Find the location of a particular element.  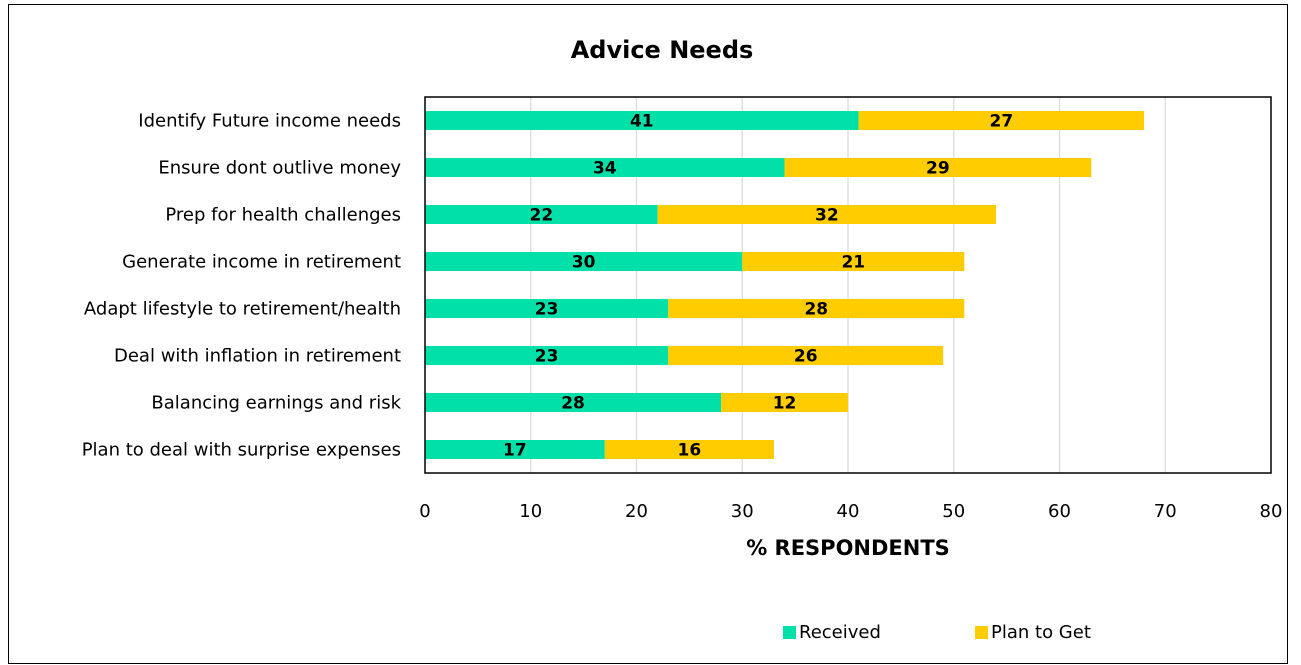

data-label: 17 is located at coordinates (515, 451).